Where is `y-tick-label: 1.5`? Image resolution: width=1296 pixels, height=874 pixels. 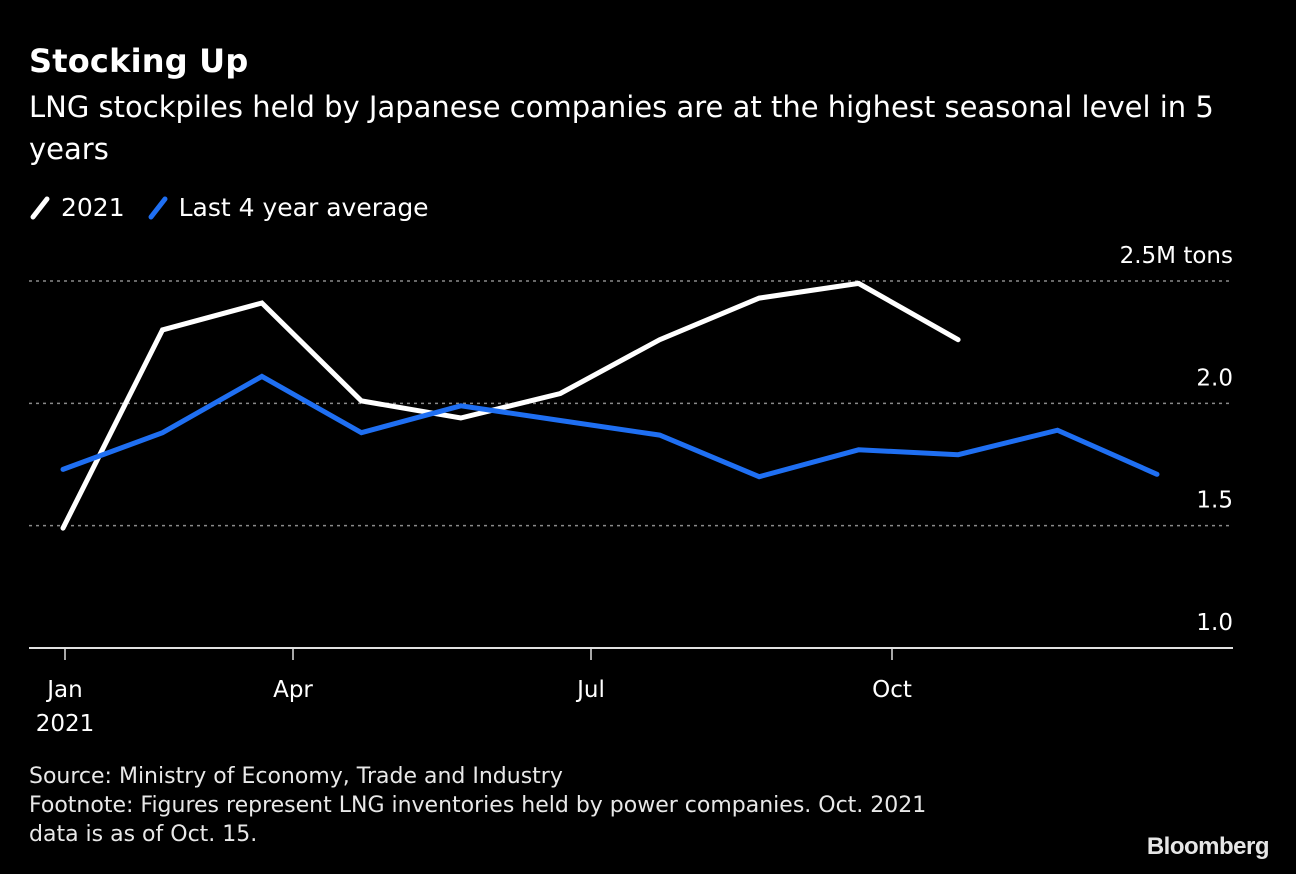 y-tick-label: 1.5 is located at coordinates (1214, 501).